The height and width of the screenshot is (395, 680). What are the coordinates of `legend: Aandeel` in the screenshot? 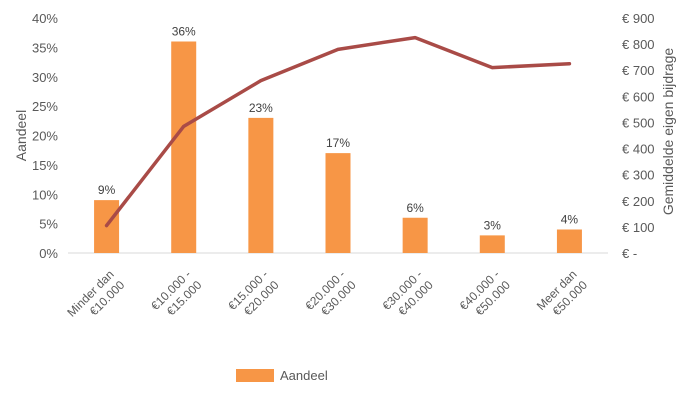 It's located at (282, 375).